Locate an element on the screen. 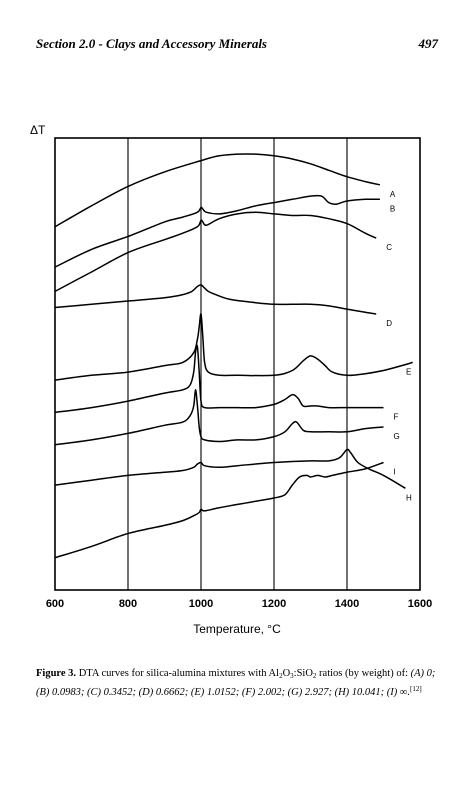 The width and height of the screenshot is (472, 800). curve-F is located at coordinates (219, 379).